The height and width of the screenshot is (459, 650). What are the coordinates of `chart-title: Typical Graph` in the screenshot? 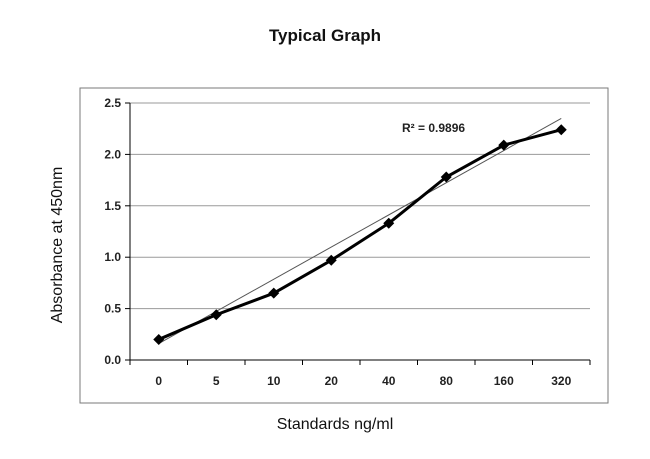 It's located at (325, 35).